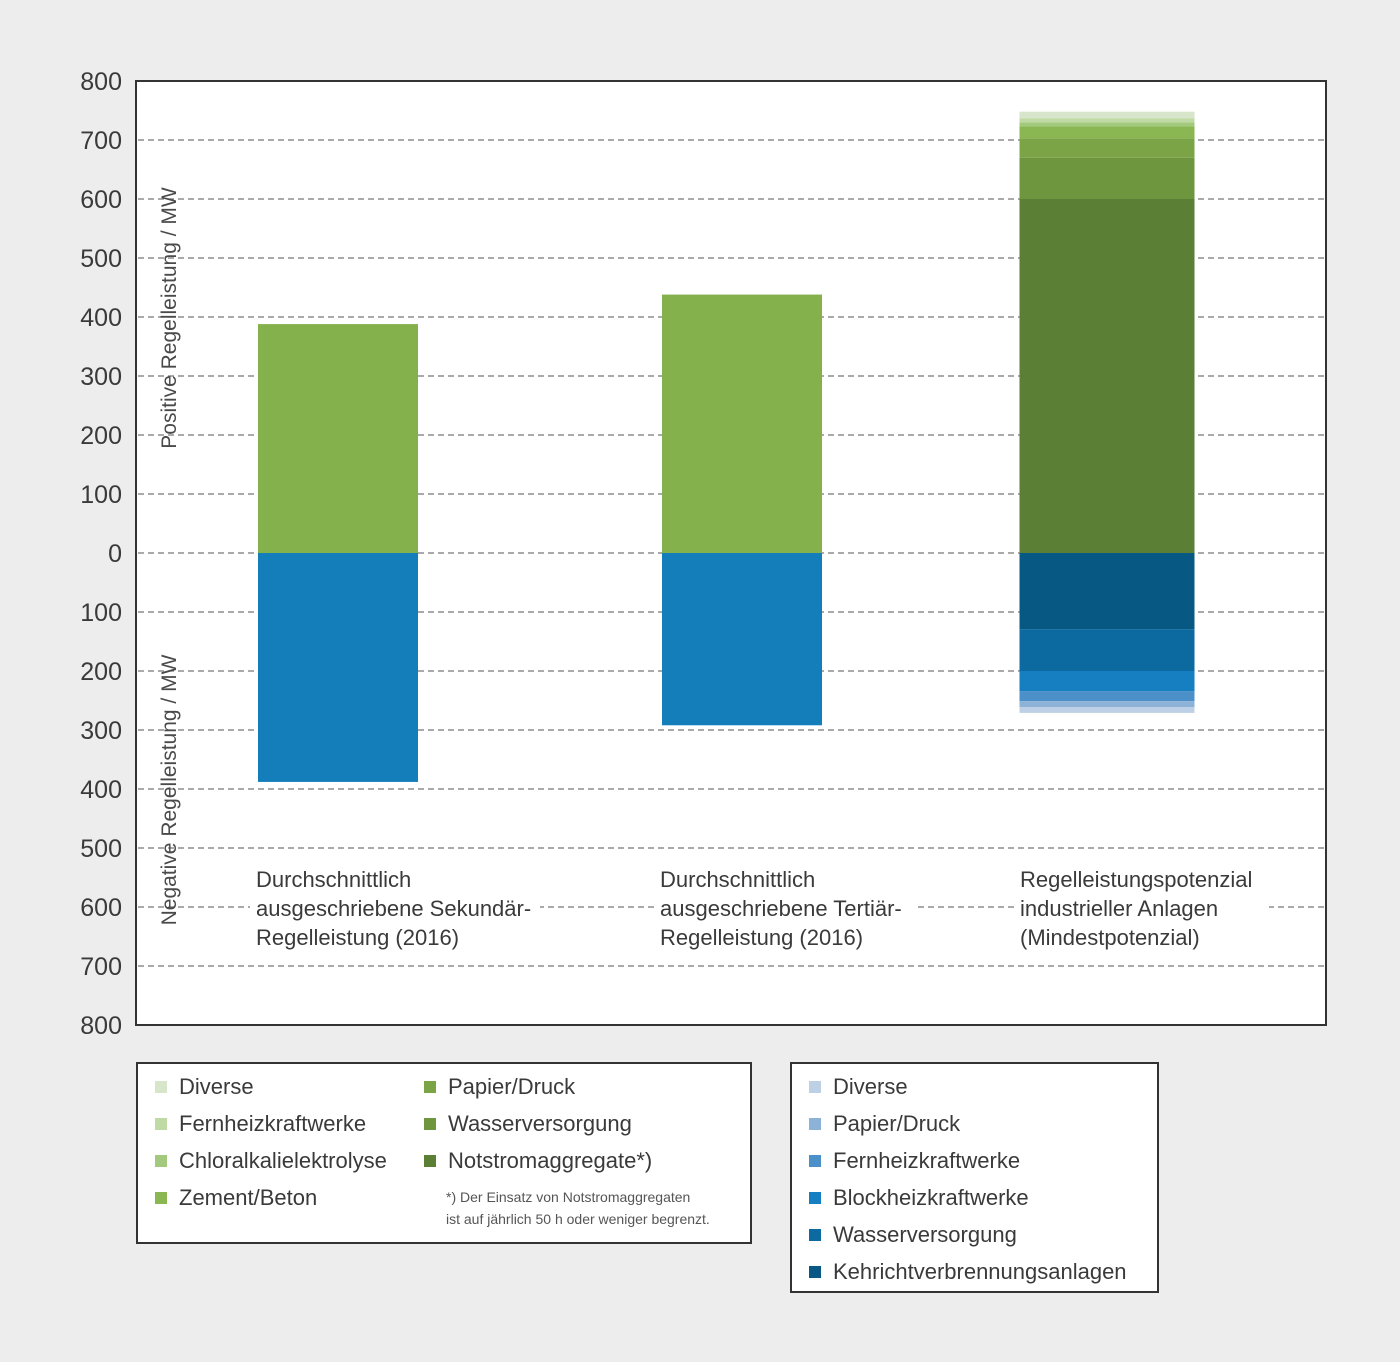 Image resolution: width=1400 pixels, height=1362 pixels. I want to click on category-label-line: ausgeschriebene Tertiär-, so click(781, 908).